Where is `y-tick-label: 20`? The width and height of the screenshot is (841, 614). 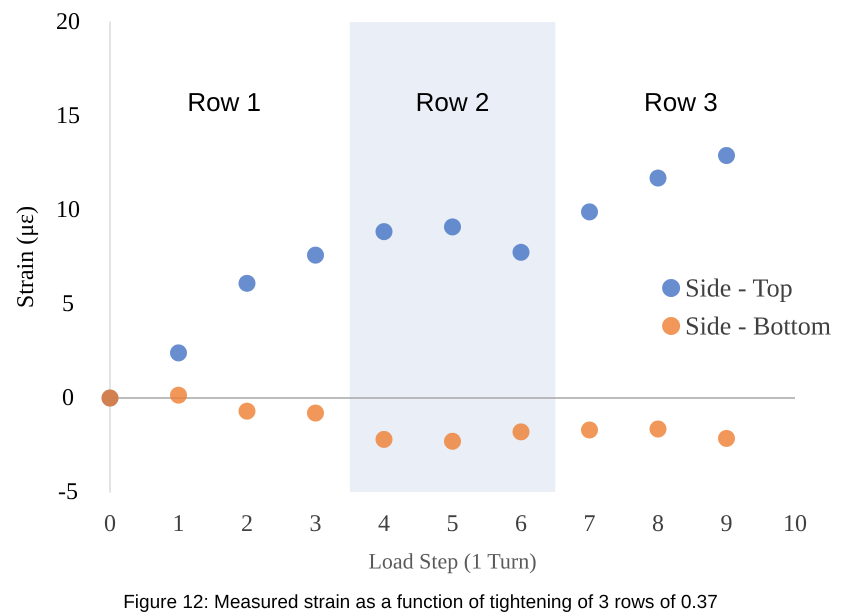
y-tick-label: 20 is located at coordinates (68, 22).